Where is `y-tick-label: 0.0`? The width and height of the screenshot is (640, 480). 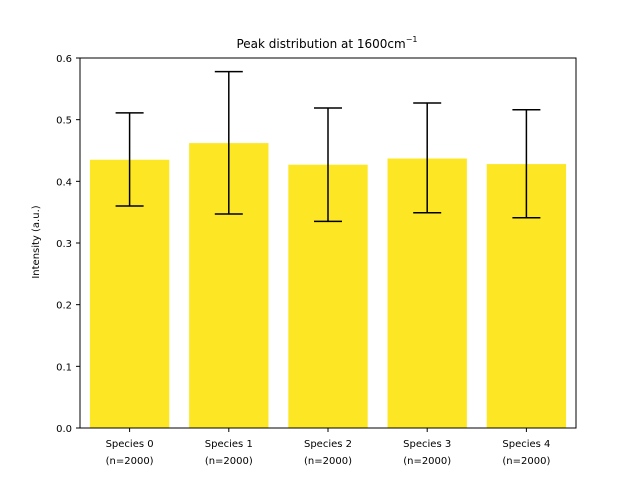 y-tick-label: 0.0 is located at coordinates (64, 429).